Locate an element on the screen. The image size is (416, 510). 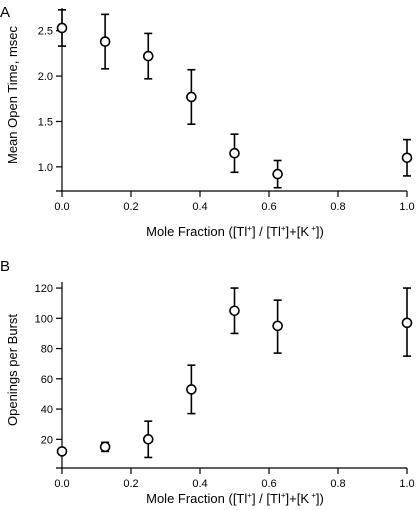
panel-b-letter: B is located at coordinates (5, 266).